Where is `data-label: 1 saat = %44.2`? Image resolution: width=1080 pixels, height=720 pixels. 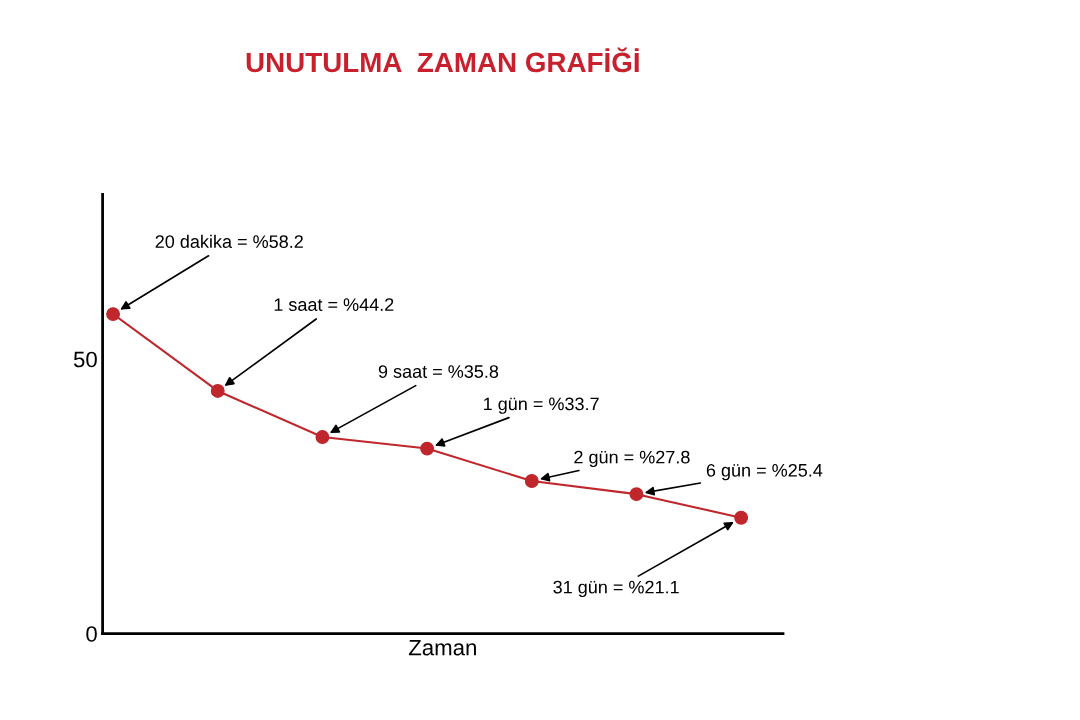
data-label: 1 saat = %44.2 is located at coordinates (334, 304).